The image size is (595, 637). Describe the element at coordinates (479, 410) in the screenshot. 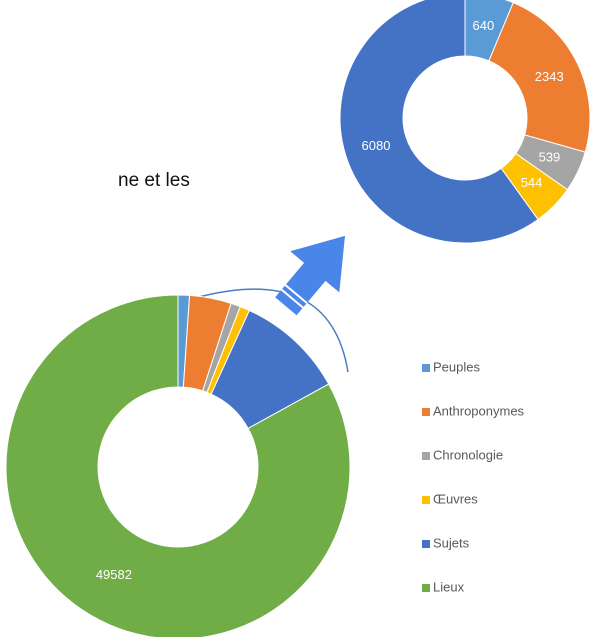

I see `legend-label: Anthroponymes` at that location.